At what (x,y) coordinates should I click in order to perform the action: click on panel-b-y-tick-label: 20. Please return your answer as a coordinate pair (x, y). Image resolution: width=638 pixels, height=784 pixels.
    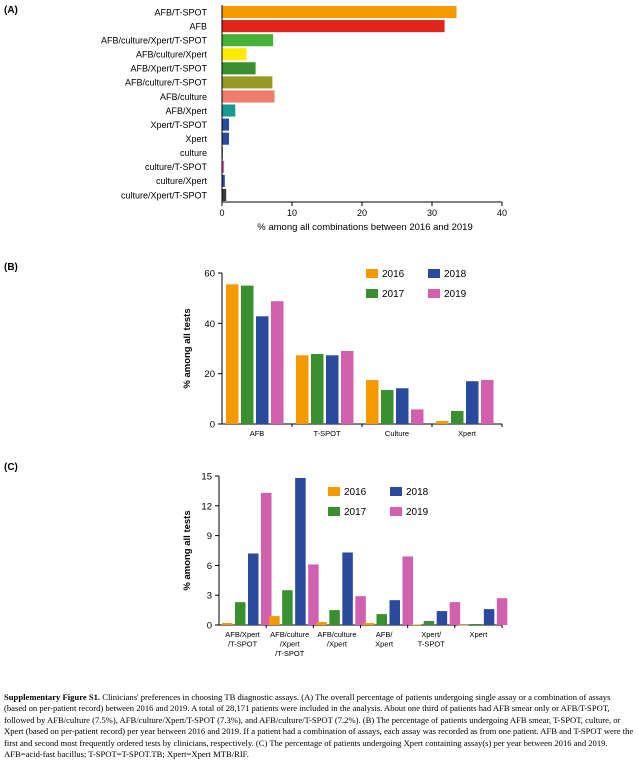
    Looking at the image, I should click on (209, 374).